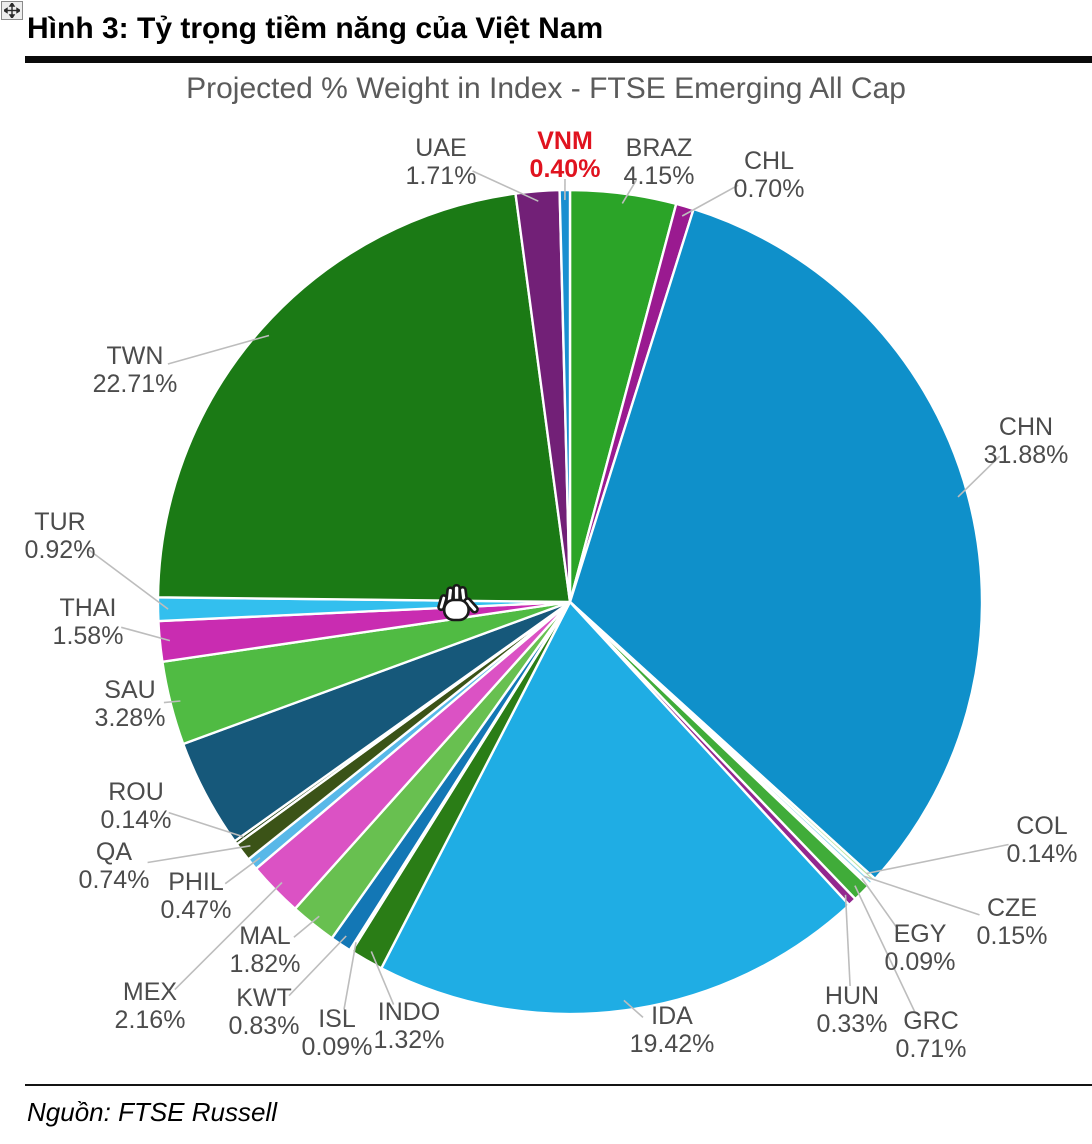  I want to click on slice-label-CHL: CHL 0.70%, so click(769, 175).